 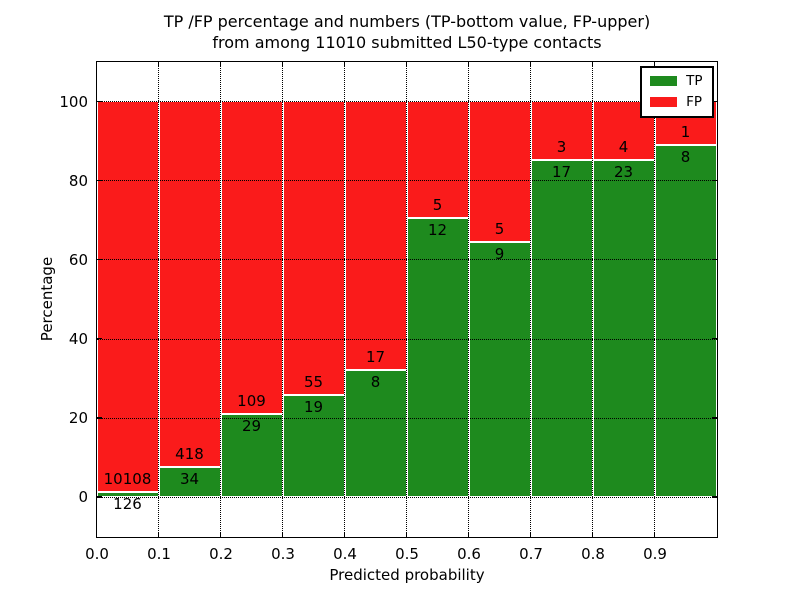 What do you see at coordinates (561, 172) in the screenshot?
I see `tp-count-label: 17` at bounding box center [561, 172].